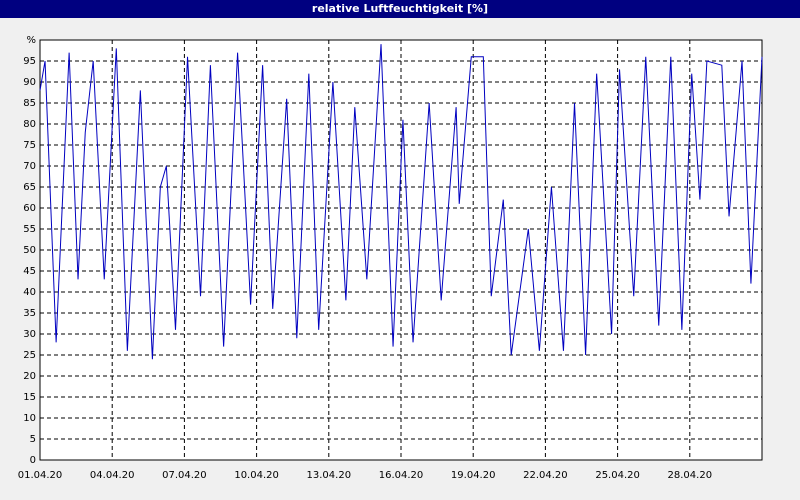 This screenshot has width=800, height=500. I want to click on y-tick-label: 90, so click(29, 82).